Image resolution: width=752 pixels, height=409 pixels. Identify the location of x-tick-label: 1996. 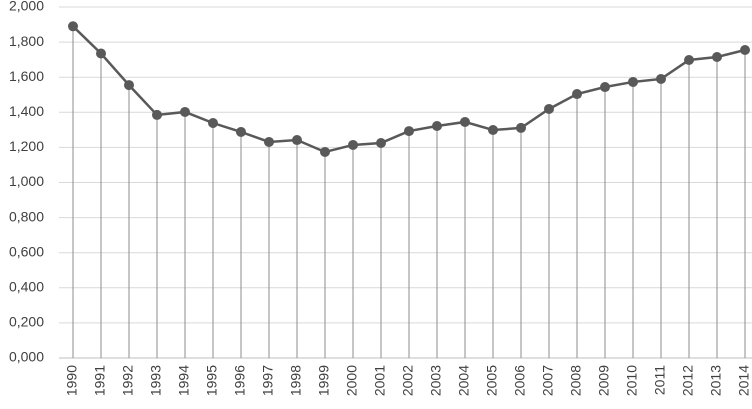
(240, 380).